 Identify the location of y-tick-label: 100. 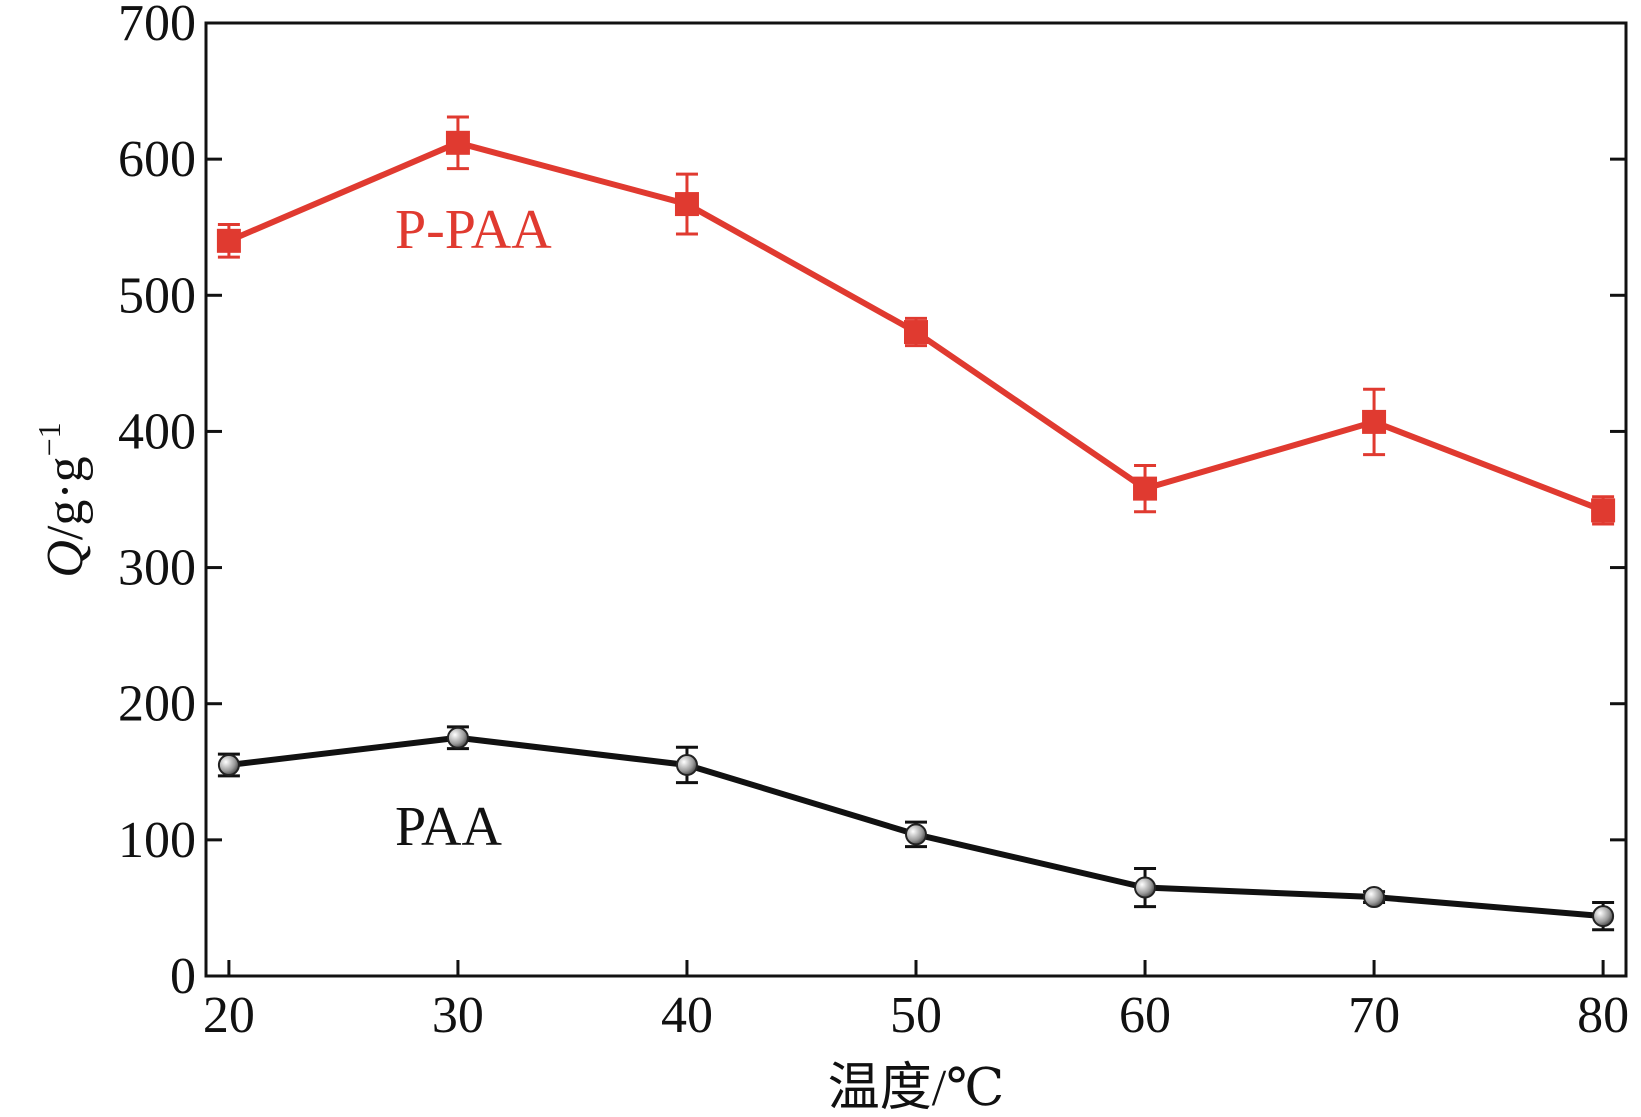
(157, 840).